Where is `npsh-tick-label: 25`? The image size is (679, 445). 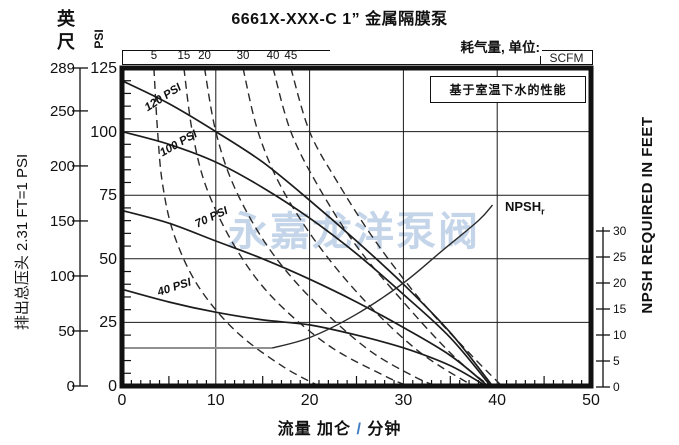
npsh-tick-label: 25 is located at coordinates (620, 257).